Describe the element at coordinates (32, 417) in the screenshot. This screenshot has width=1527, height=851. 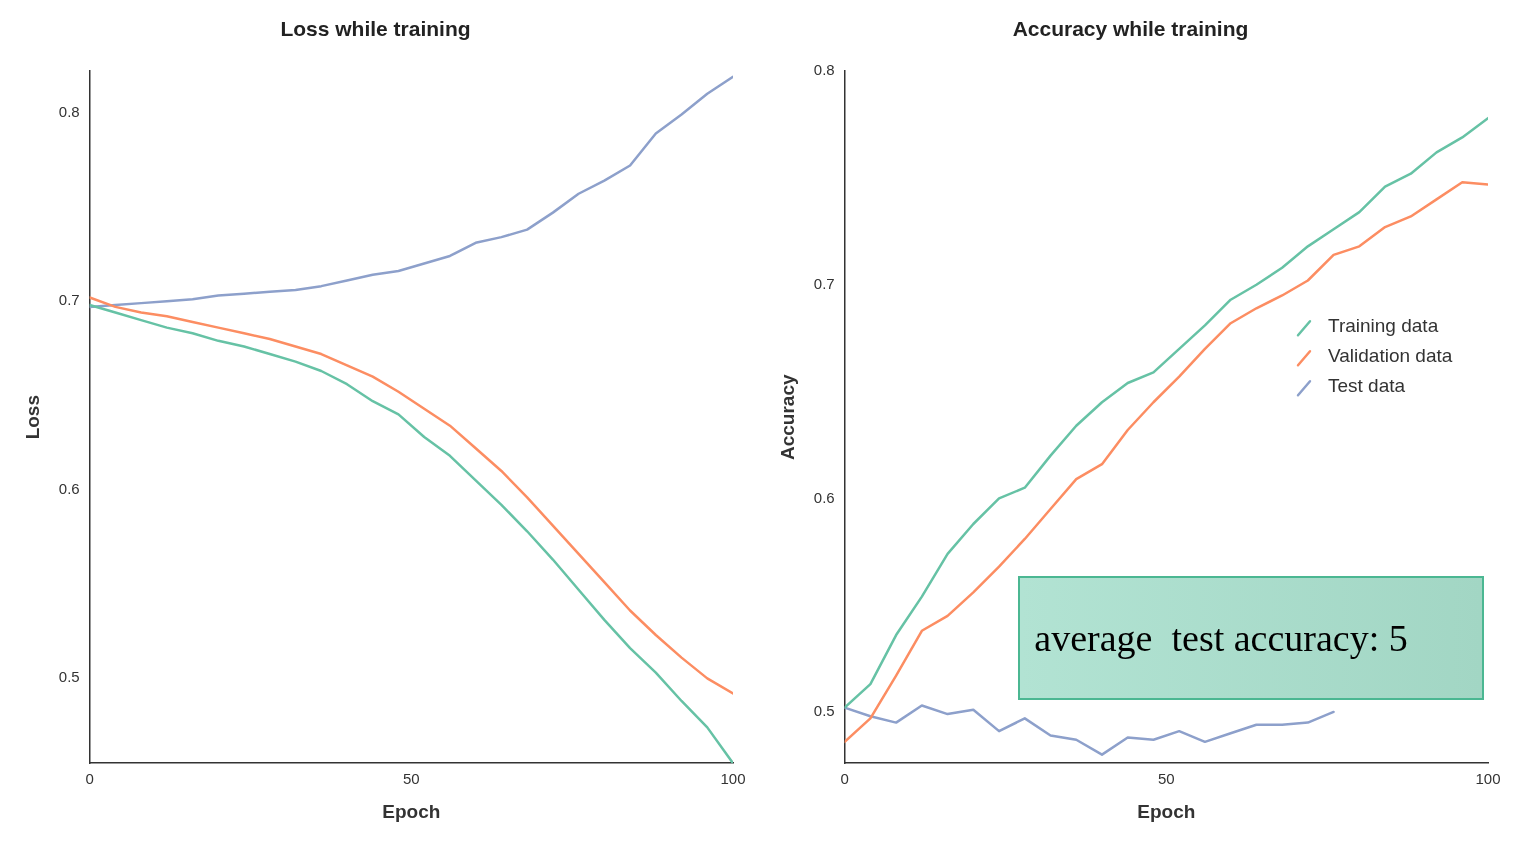
I see `y-axis-title: Loss` at that location.